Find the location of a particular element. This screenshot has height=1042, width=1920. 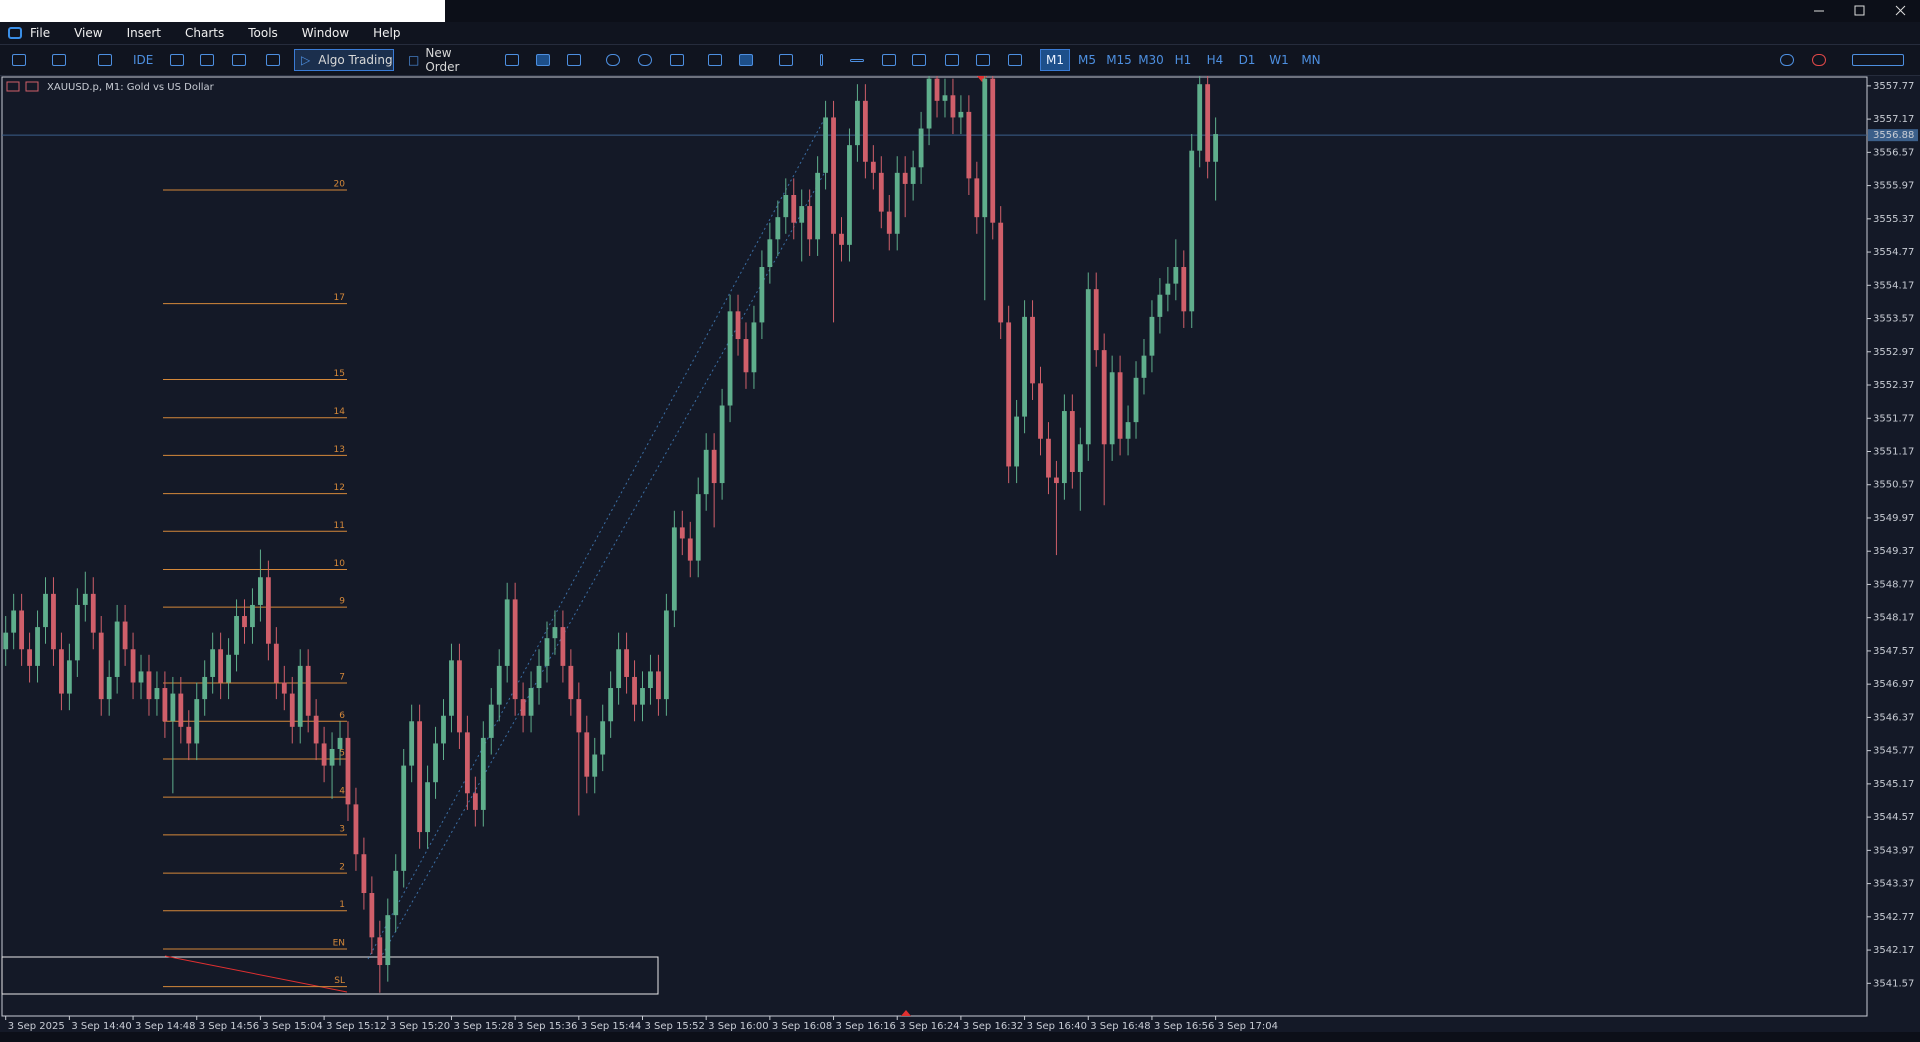

zoom-out is located at coordinates (645, 60).